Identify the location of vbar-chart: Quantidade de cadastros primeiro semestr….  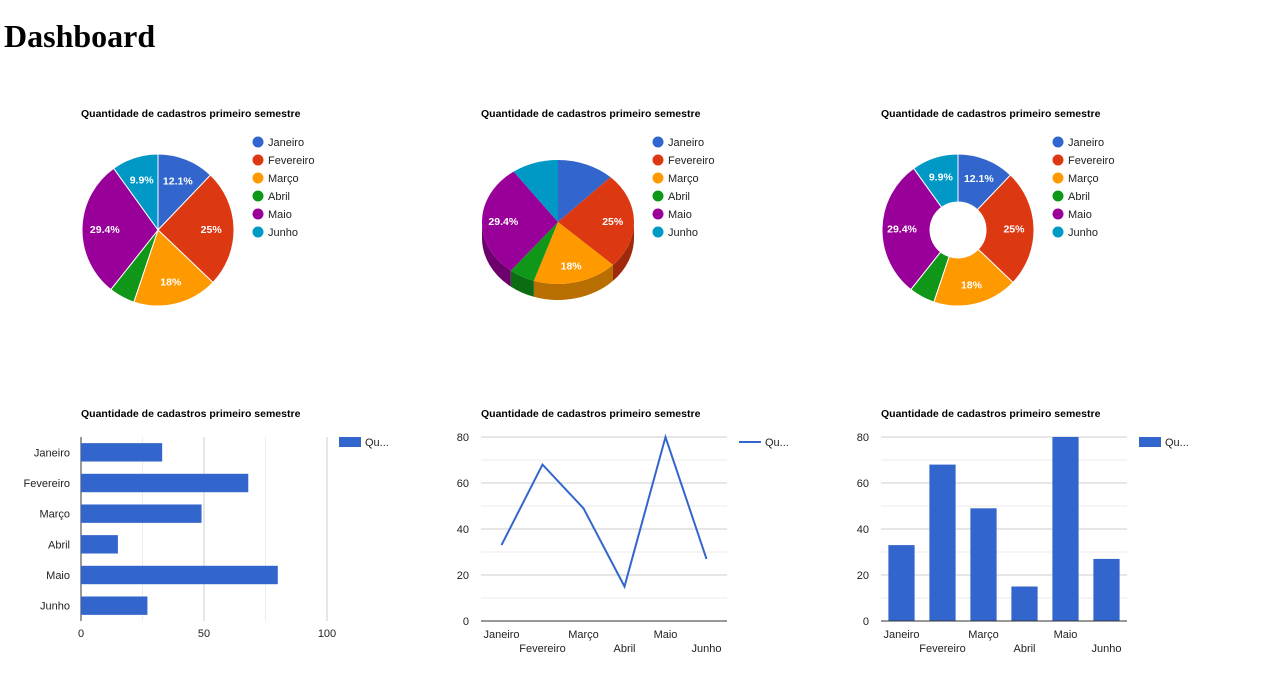
(1023, 531).